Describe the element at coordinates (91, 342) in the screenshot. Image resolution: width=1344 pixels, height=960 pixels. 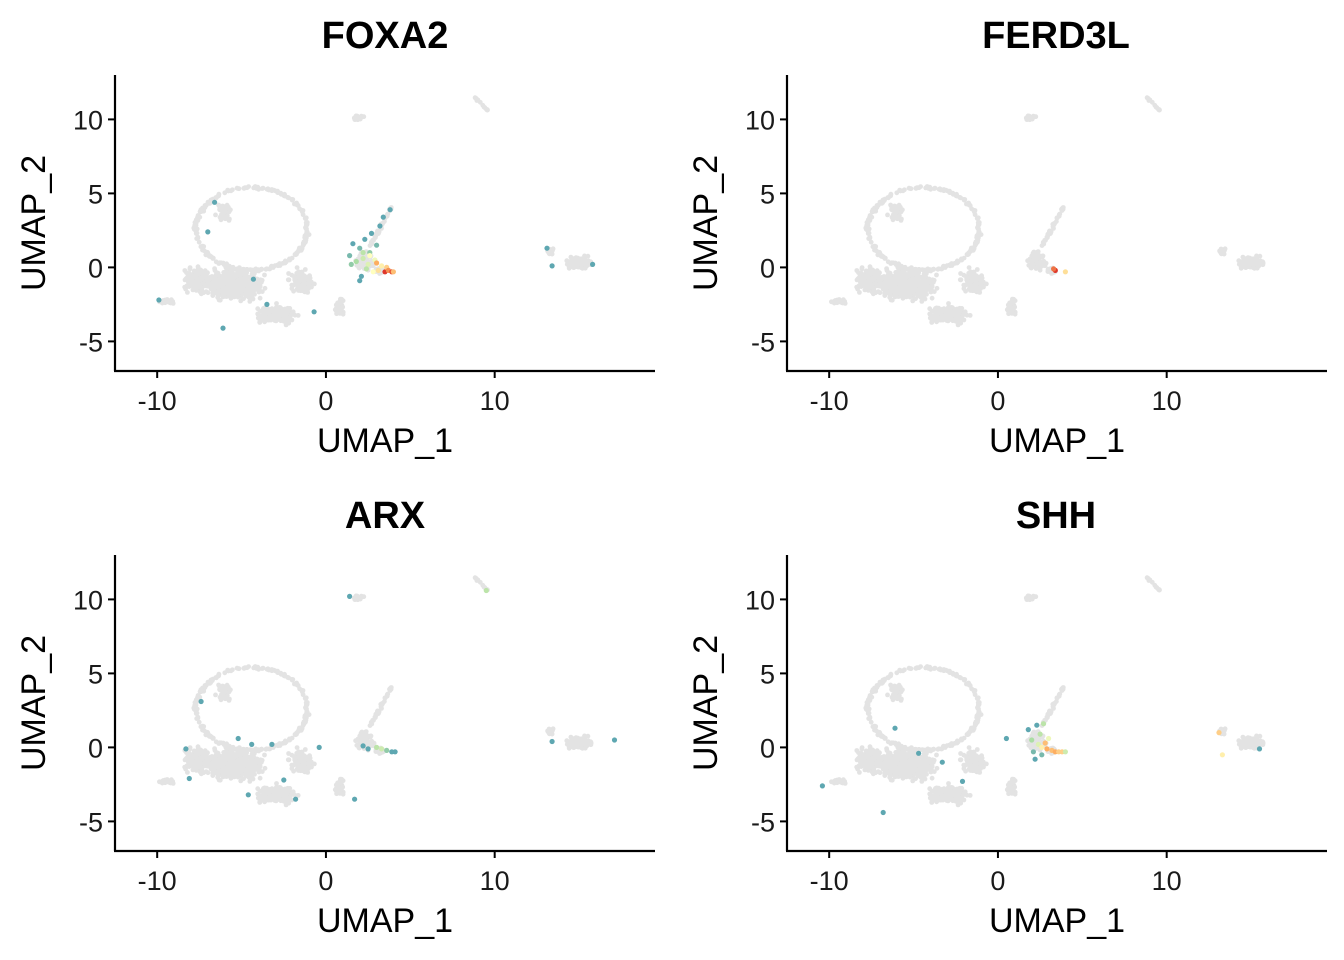
I see `y-tick-label: -5` at that location.